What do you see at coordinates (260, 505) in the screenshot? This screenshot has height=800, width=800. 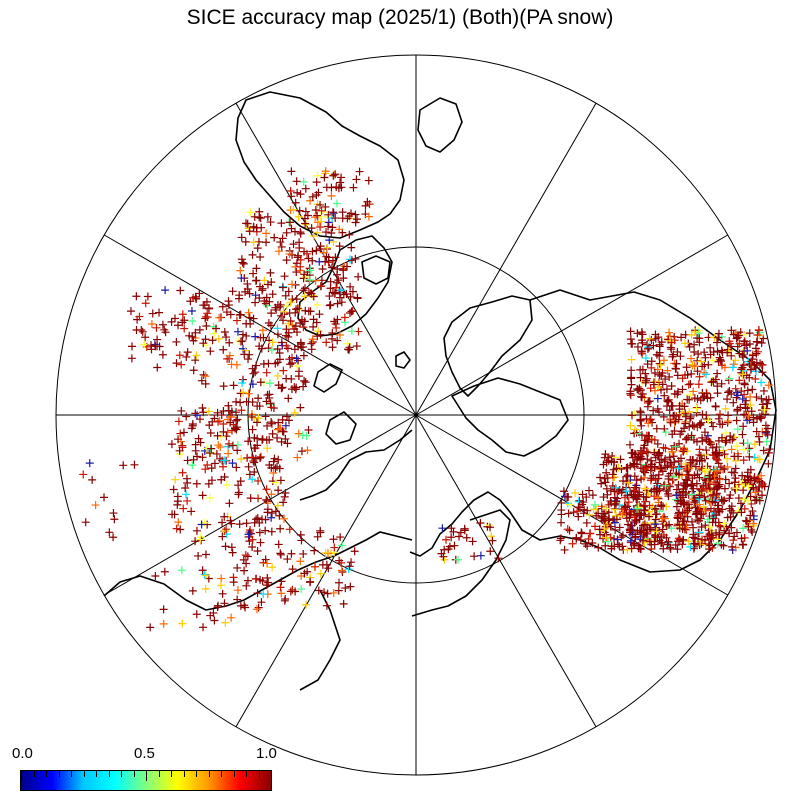 I see `meridian-line` at bounding box center [260, 505].